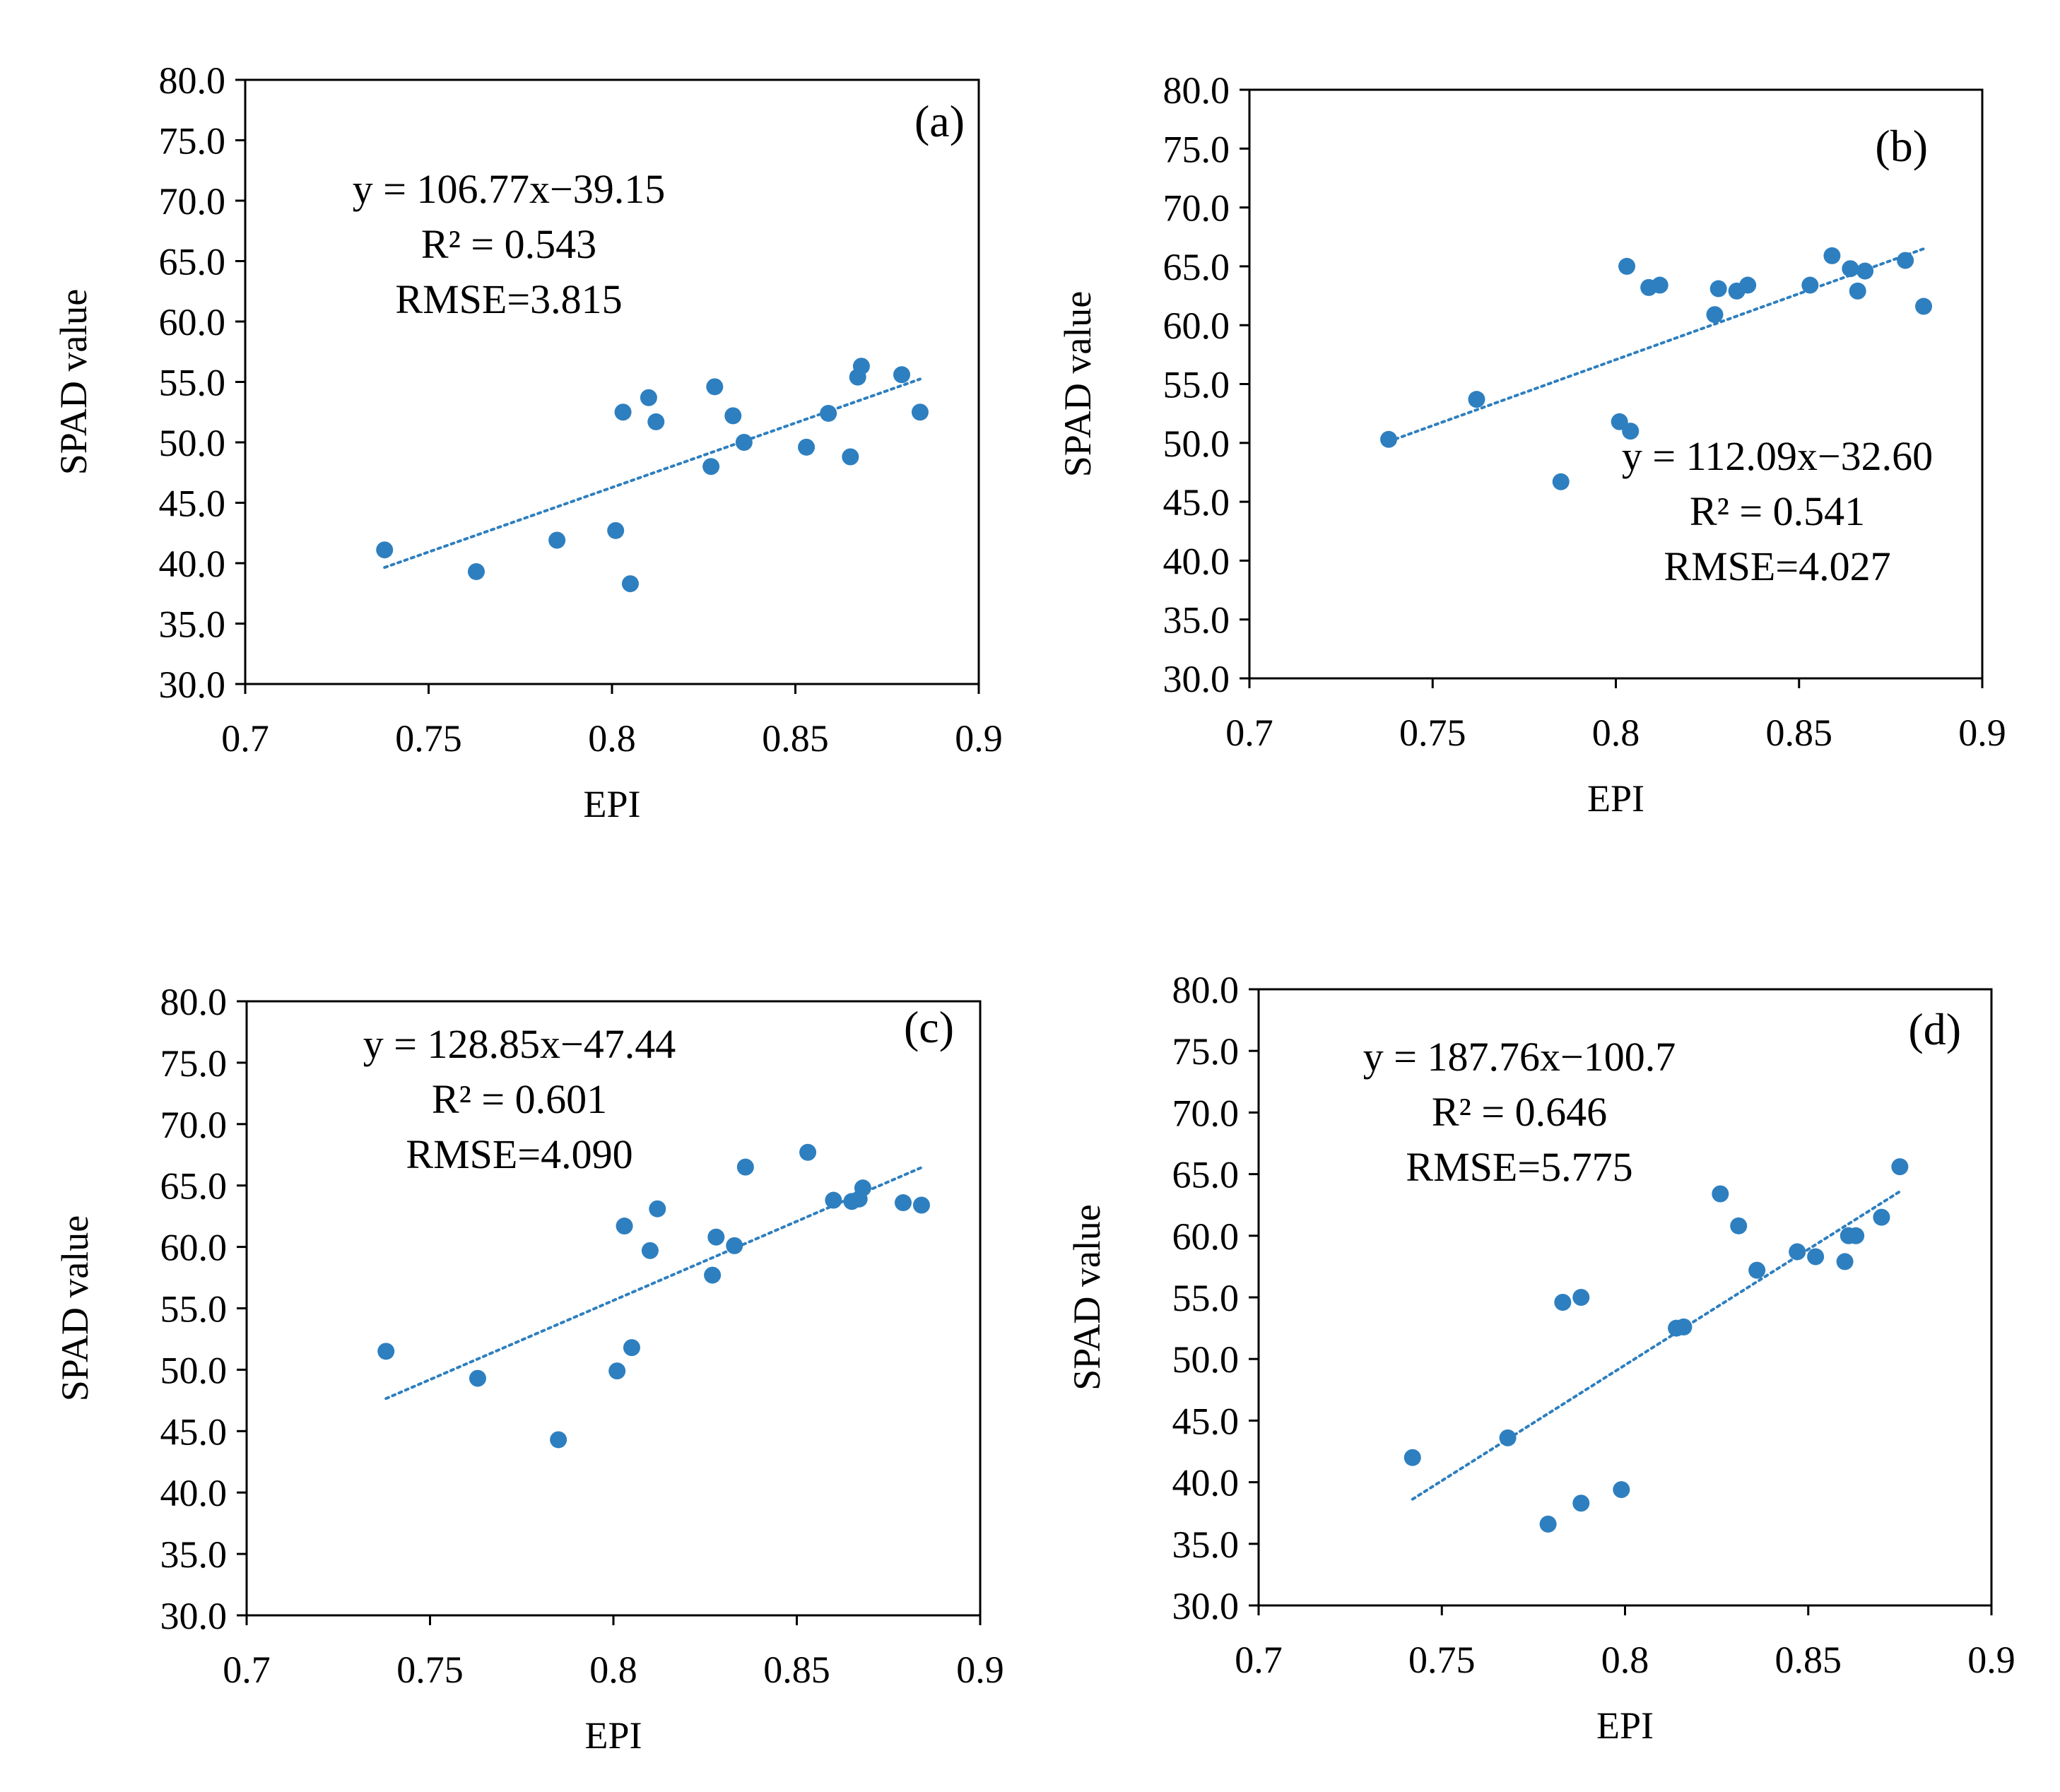  Describe the element at coordinates (1934, 1029) in the screenshot. I see `panel-label: (d)` at that location.